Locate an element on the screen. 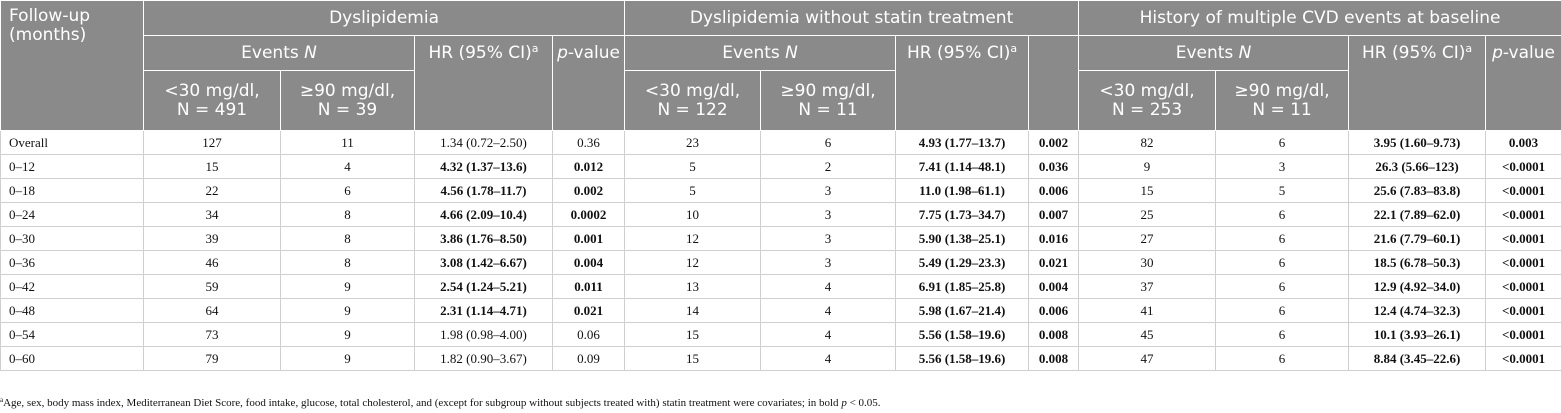 This screenshot has height=413, width=1561. table-cell: 0.007 is located at coordinates (1054, 214).